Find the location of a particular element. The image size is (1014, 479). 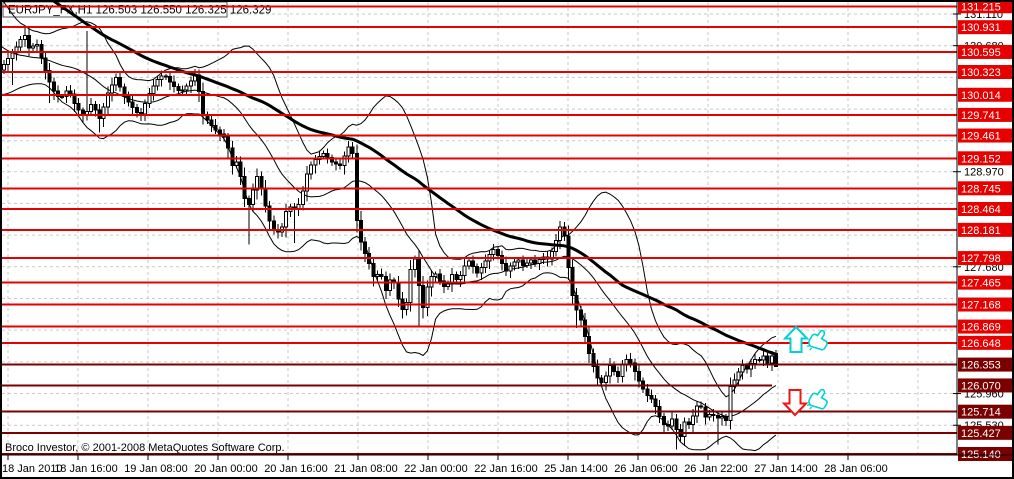

signal-arrows-layer is located at coordinates (805, 371).